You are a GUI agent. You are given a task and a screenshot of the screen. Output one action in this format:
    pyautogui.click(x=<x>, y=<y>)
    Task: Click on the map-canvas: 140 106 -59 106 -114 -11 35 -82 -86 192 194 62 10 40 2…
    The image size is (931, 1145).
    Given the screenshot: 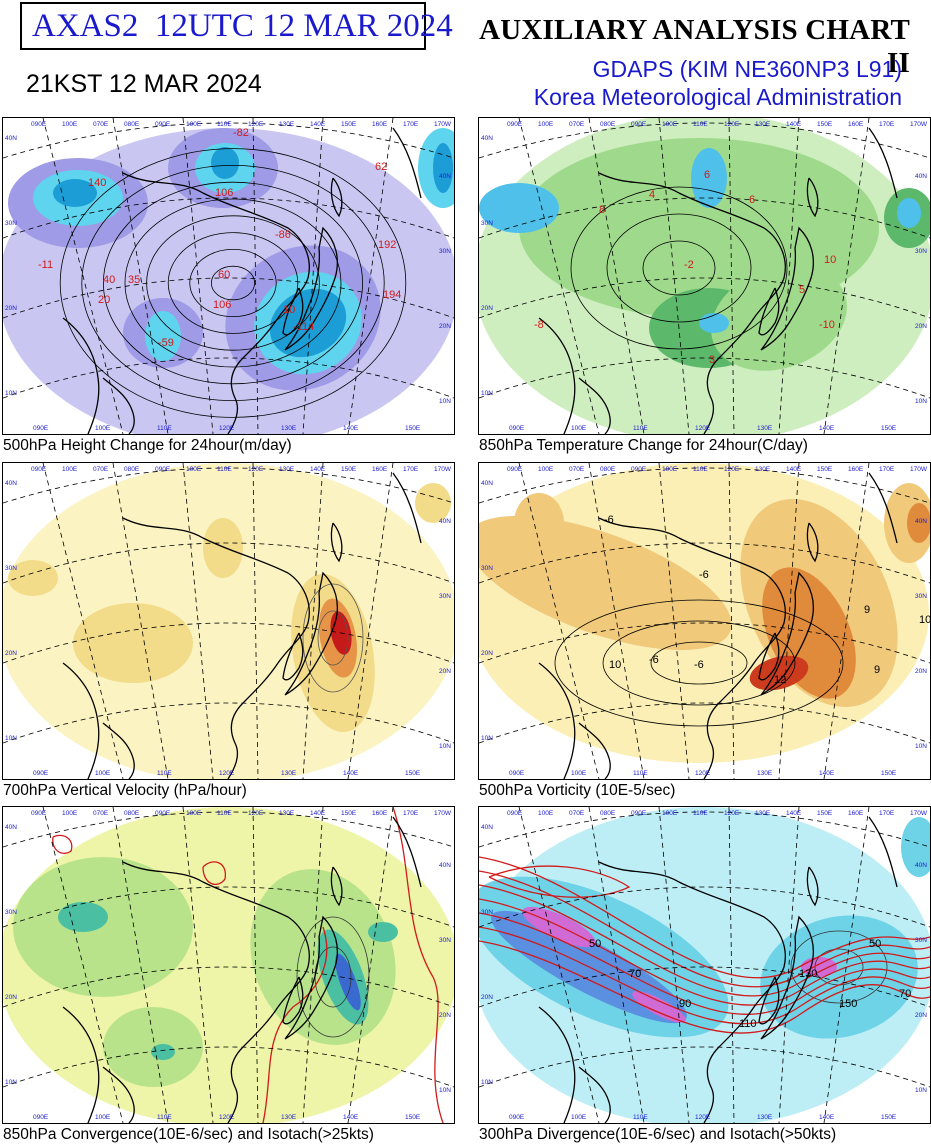 What is the action you would take?
    pyautogui.click(x=228, y=276)
    